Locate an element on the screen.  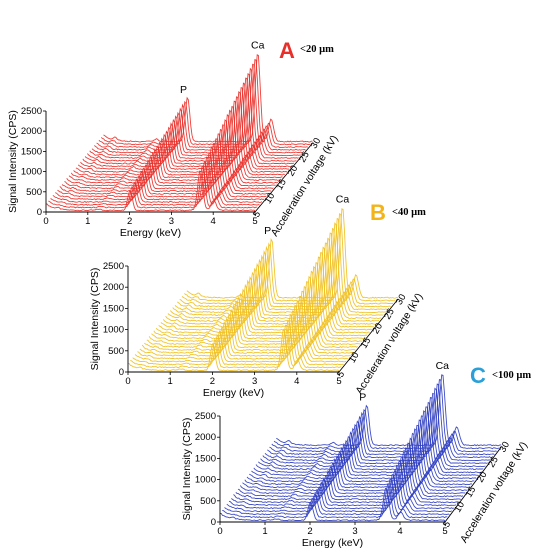
spectrum-line-c-28kv is located at coordinates (384, 418).